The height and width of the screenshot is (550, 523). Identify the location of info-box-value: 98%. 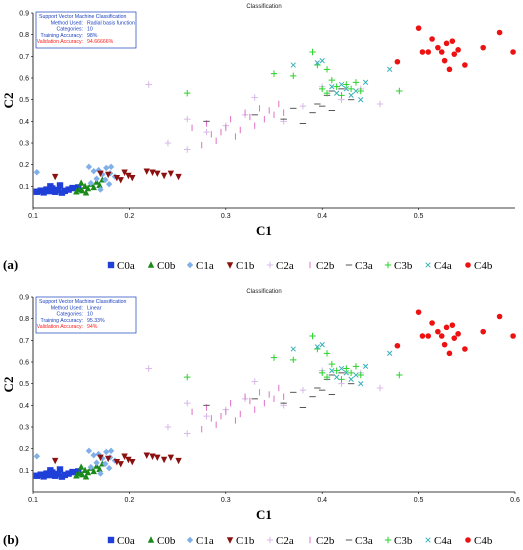
(92, 36).